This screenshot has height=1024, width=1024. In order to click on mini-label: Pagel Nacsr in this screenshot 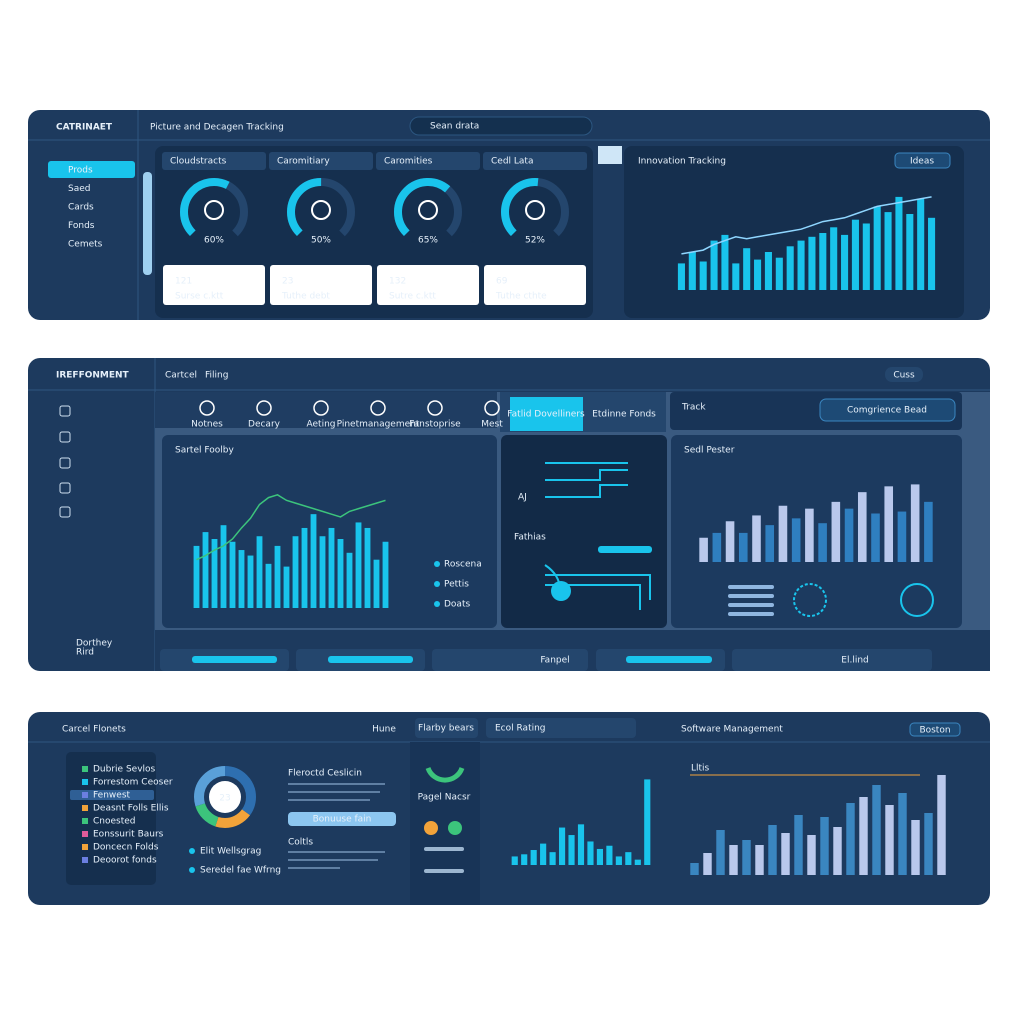, I will do `click(444, 798)`.